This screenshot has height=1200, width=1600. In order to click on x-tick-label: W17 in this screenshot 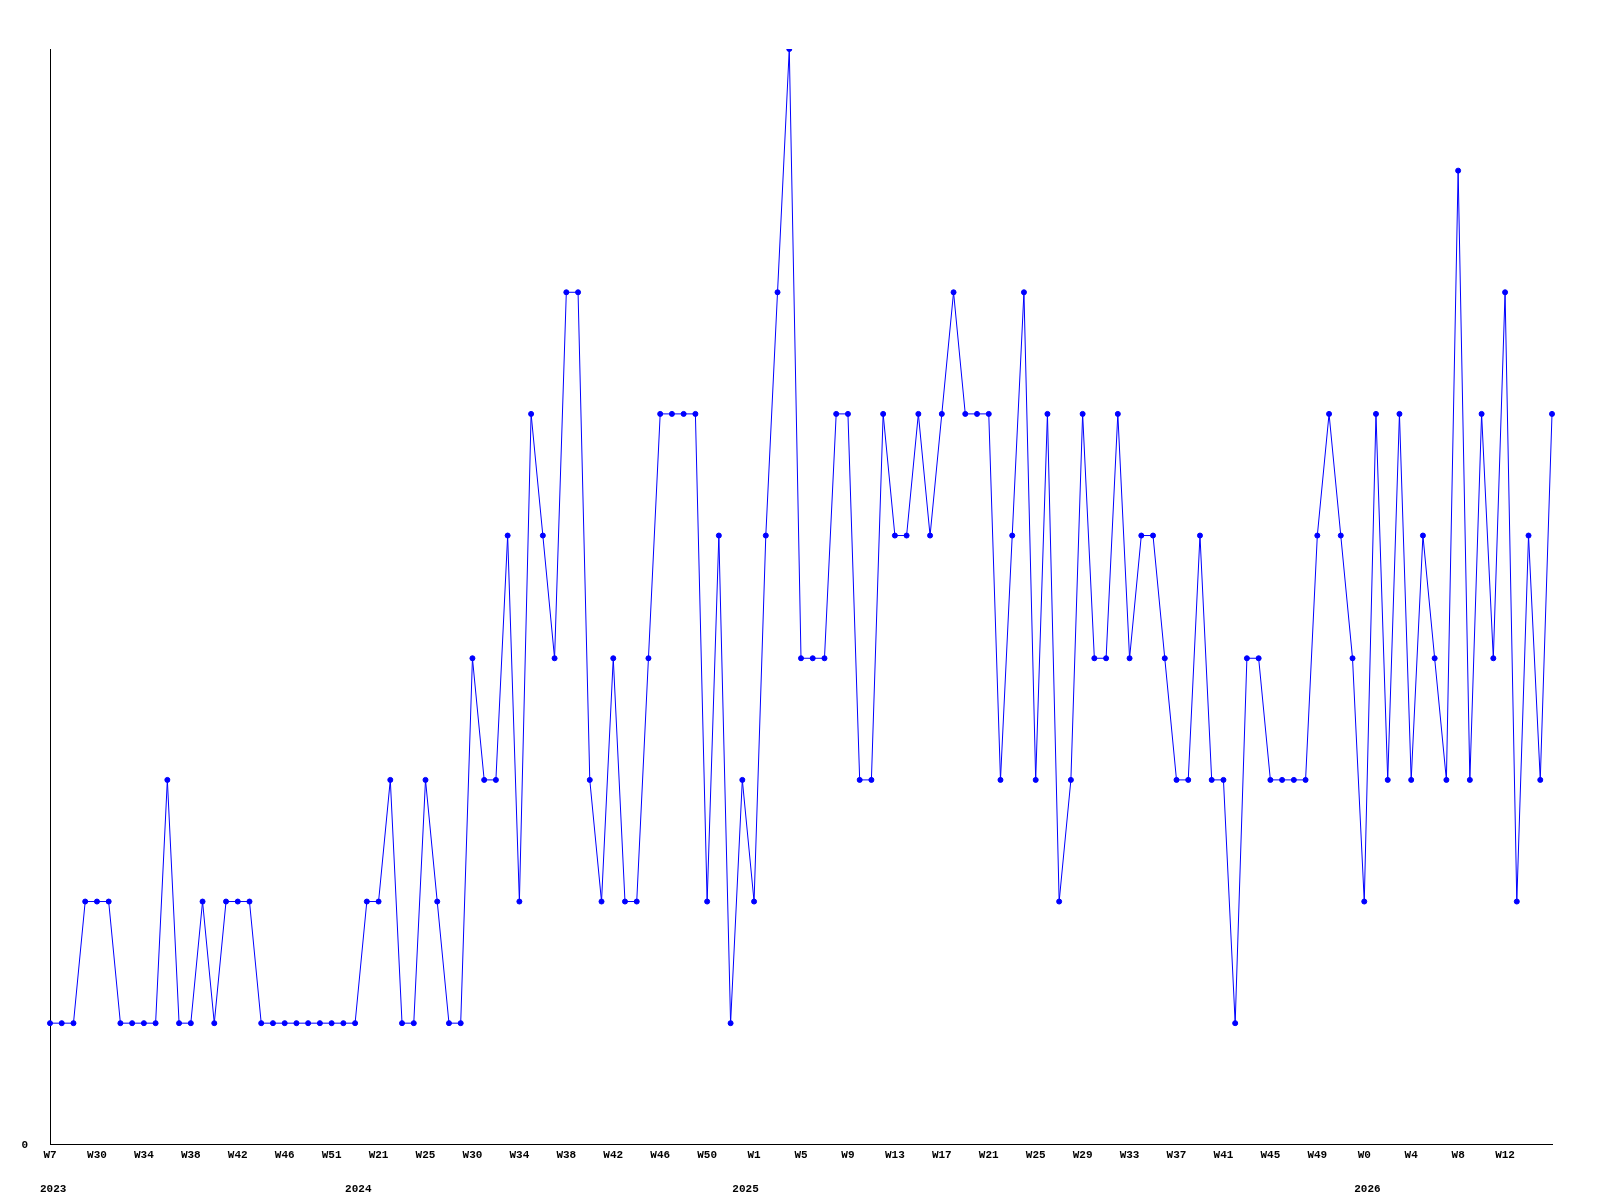, I will do `click(941, 1155)`.